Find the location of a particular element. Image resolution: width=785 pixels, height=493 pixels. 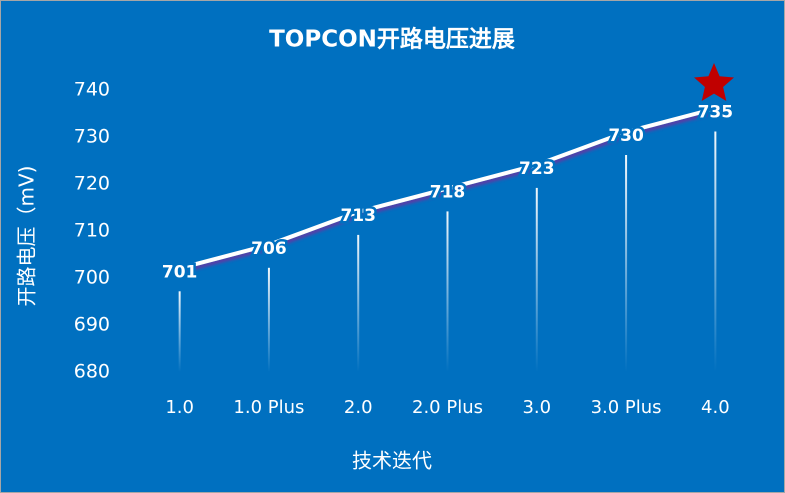

x-tick-label: 1.0 Plus is located at coordinates (268, 407).